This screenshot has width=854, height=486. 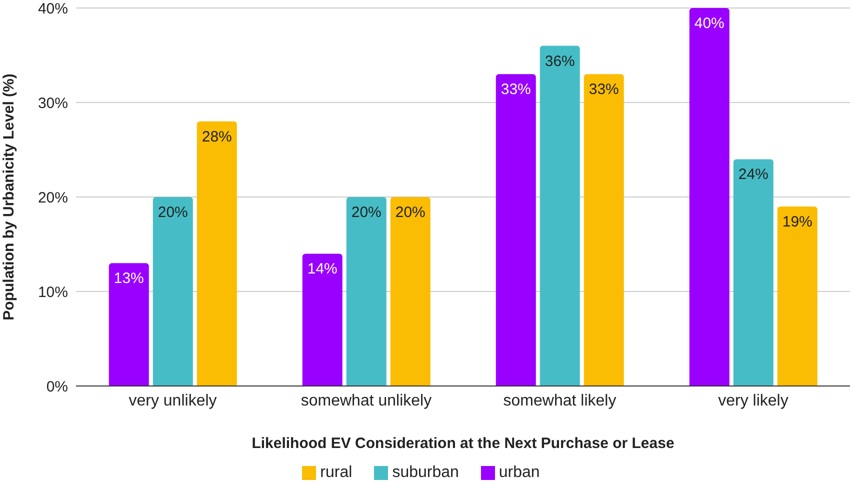 What do you see at coordinates (172, 401) in the screenshot?
I see `x-tick-label: very unlikely` at bounding box center [172, 401].